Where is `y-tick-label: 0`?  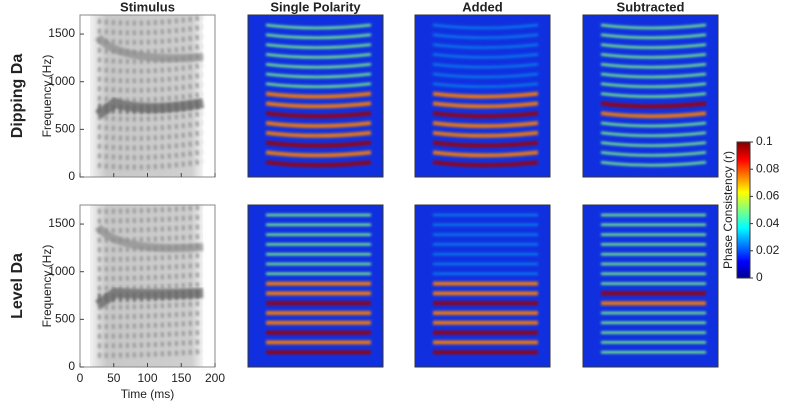 y-tick-label: 0 is located at coordinates (71, 176).